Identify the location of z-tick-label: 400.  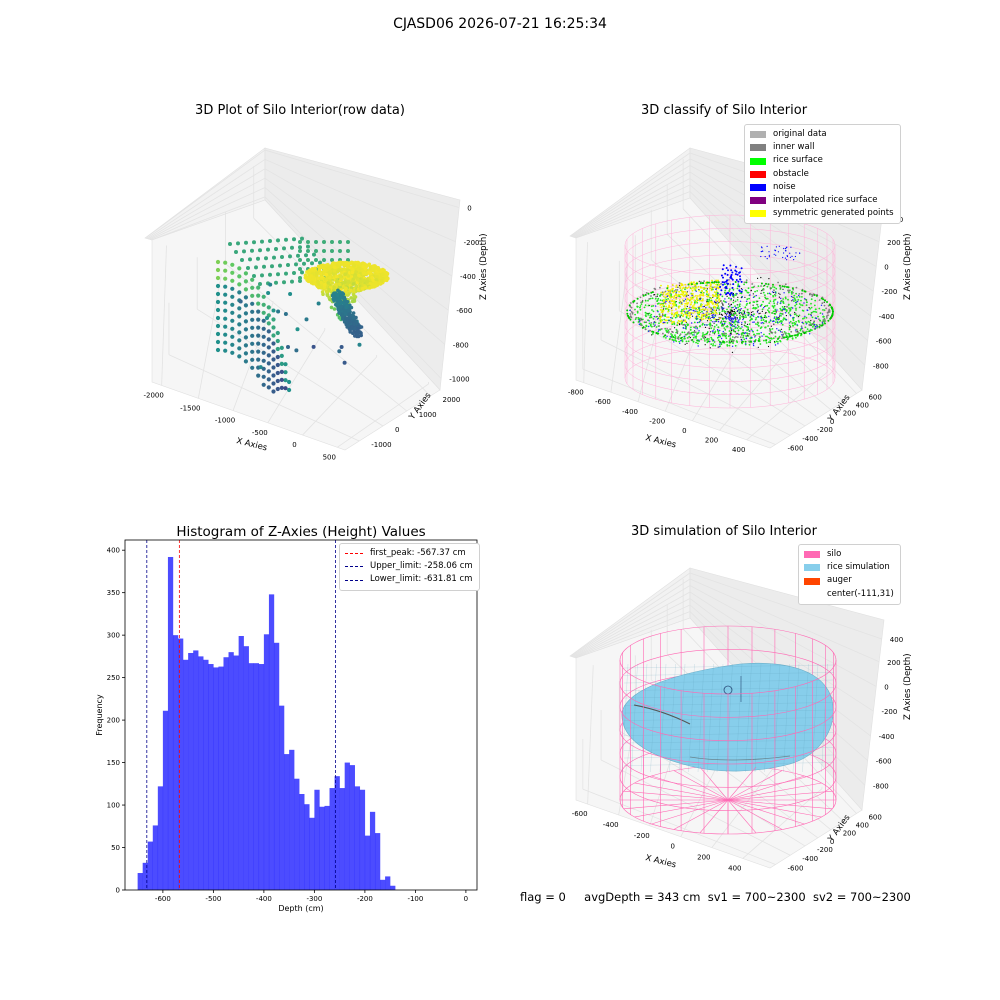
(896, 640).